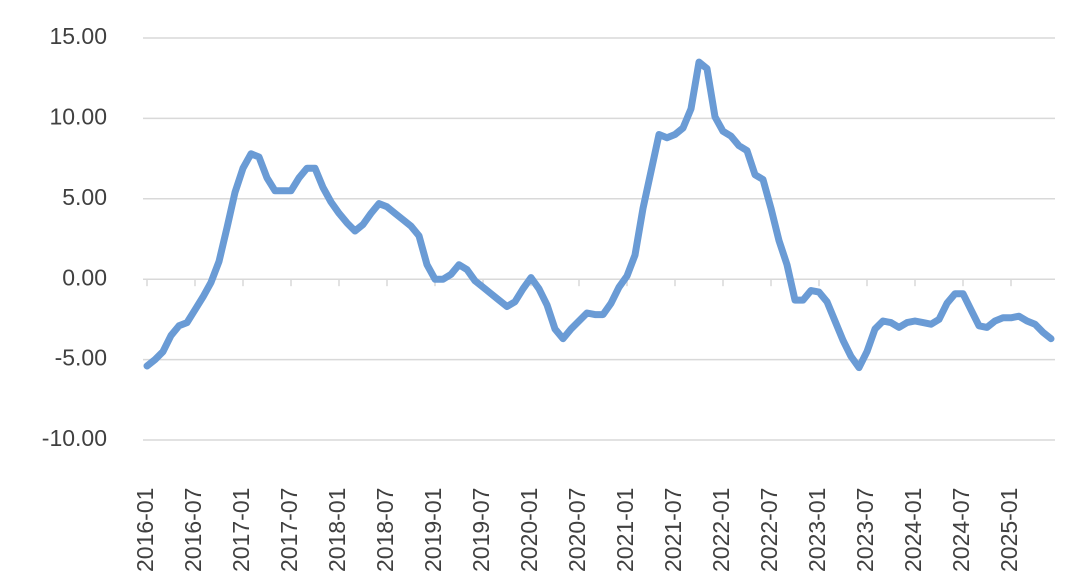 The image size is (1080, 582). Describe the element at coordinates (241, 530) in the screenshot. I see `x-tick-label: 2017-01` at that location.